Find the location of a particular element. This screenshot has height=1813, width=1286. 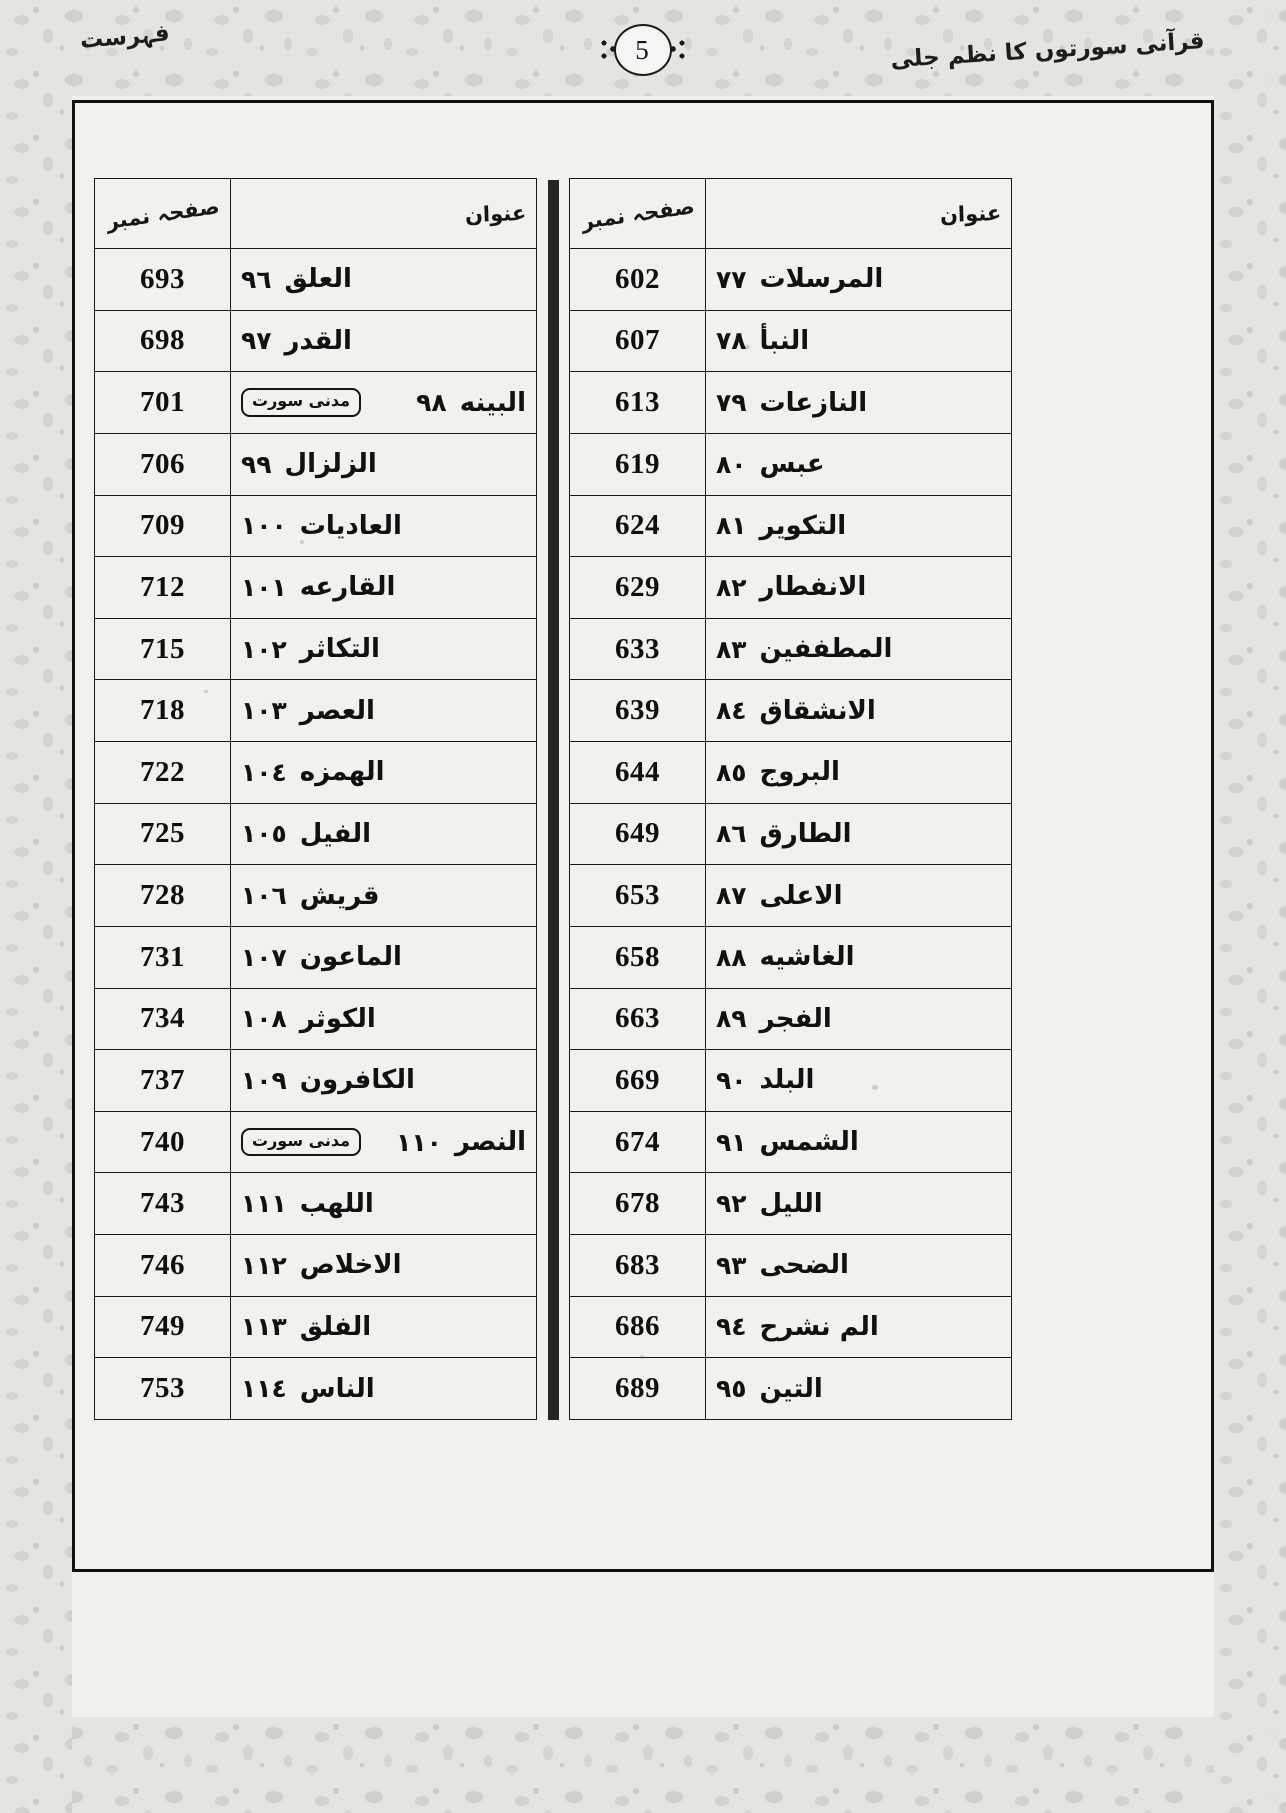

table-row: 683 الضحى ٩٣ is located at coordinates (790, 1265).